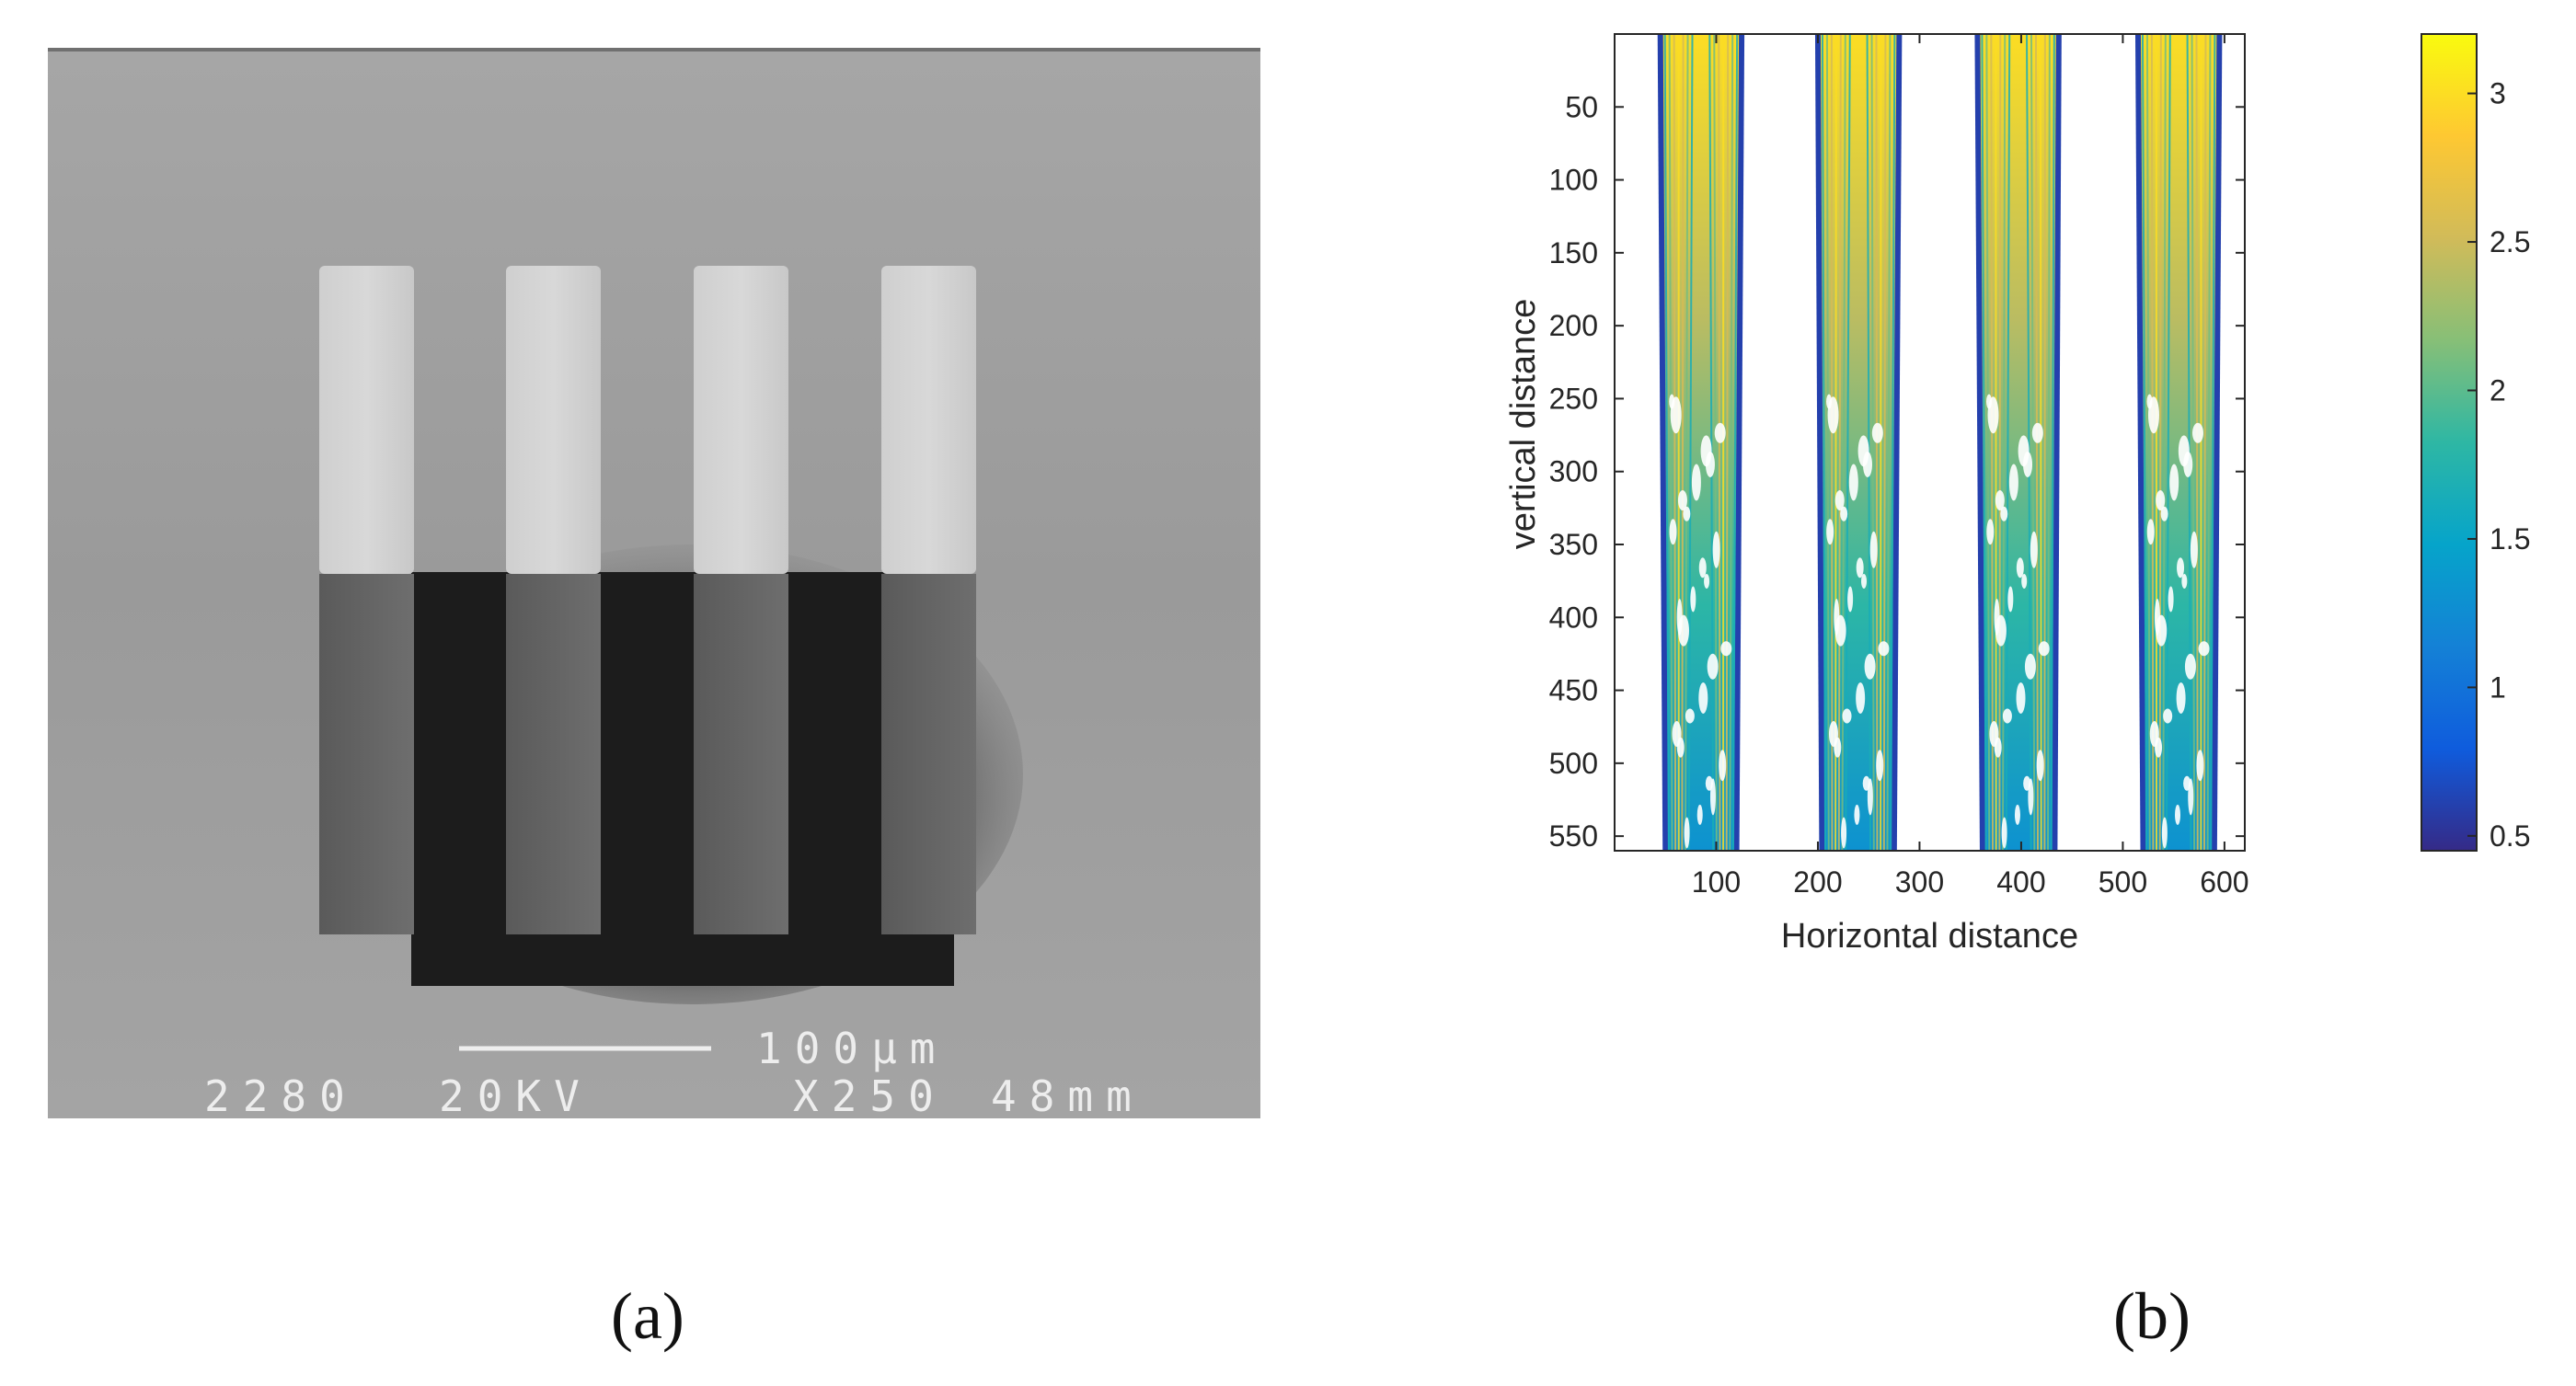 The height and width of the screenshot is (1386, 2576). Describe the element at coordinates (1817, 882) in the screenshot. I see `x-tick-label: 200` at that location.